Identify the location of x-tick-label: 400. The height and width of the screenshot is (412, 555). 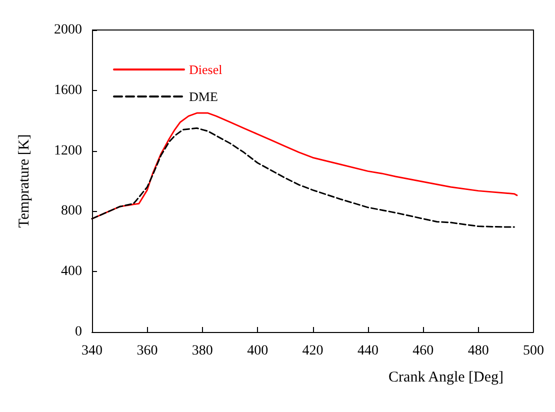
(257, 351).